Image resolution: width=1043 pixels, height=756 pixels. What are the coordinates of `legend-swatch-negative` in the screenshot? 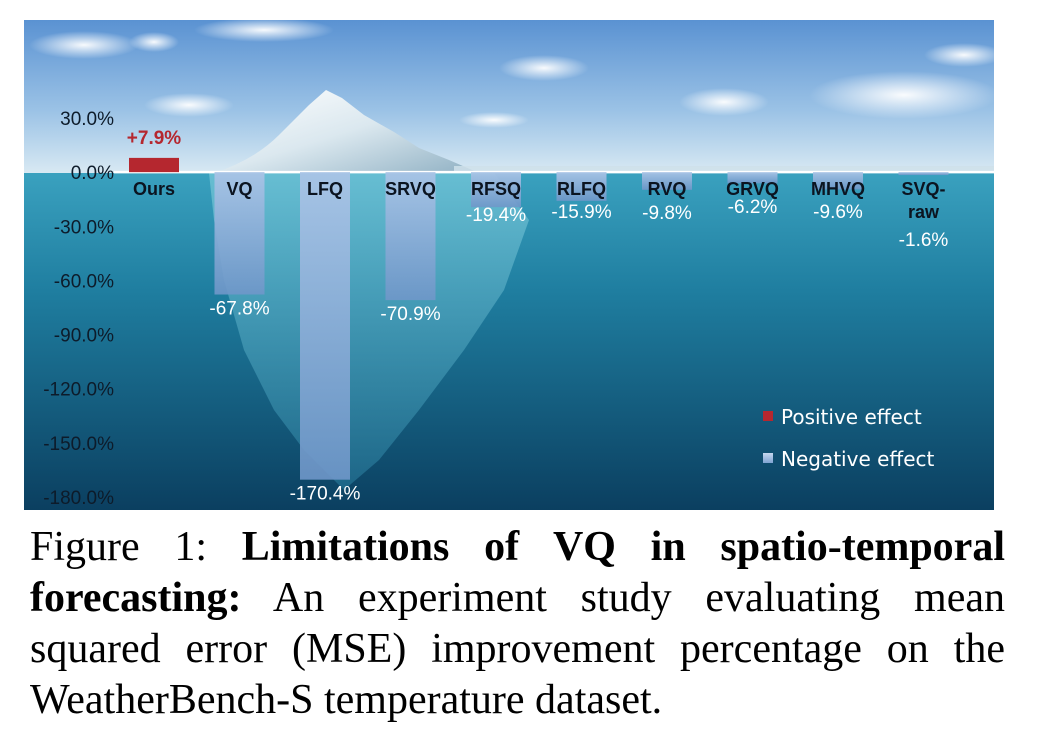 It's located at (768, 458).